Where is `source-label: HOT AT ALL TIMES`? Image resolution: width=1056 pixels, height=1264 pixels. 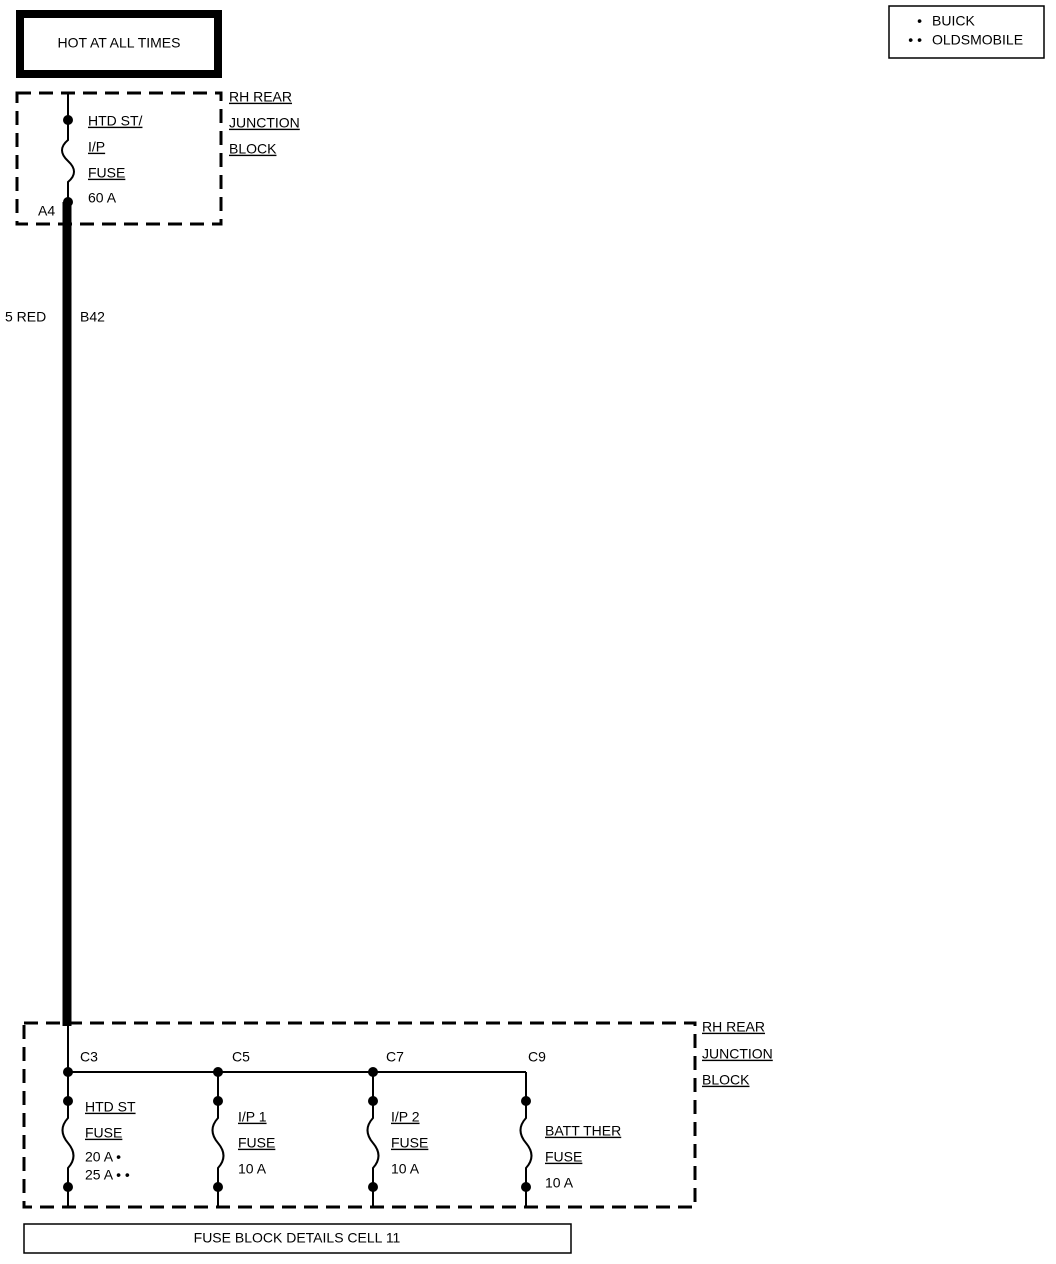 source-label: HOT AT ALL TIMES is located at coordinates (119, 43).